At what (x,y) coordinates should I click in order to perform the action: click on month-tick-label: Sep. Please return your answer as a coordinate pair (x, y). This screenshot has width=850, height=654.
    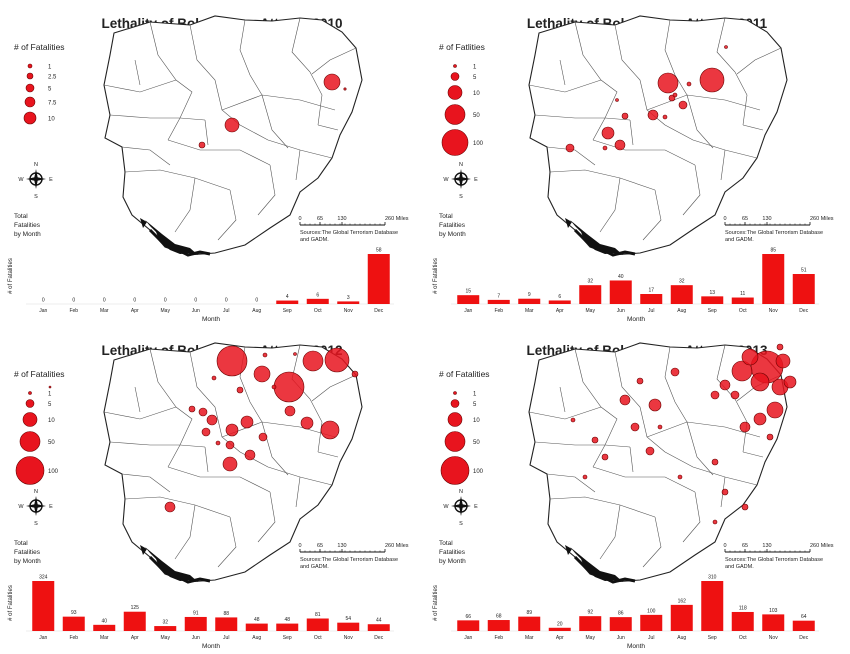
    Looking at the image, I should click on (287, 638).